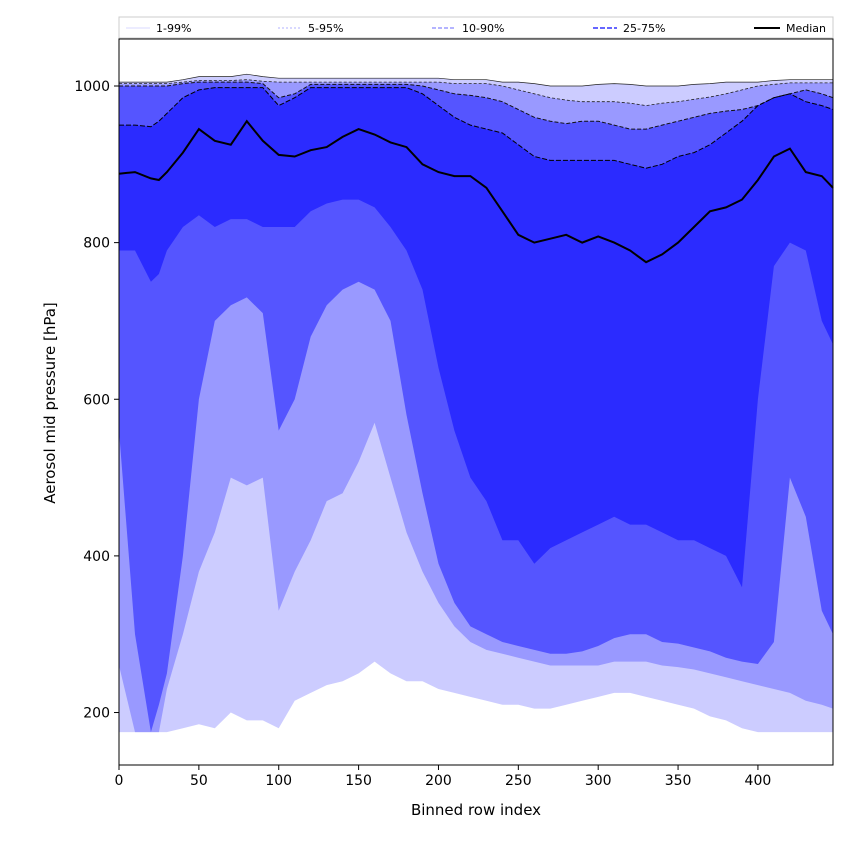 The width and height of the screenshot is (850, 854). What do you see at coordinates (758, 781) in the screenshot?
I see `x-tick-label: 400` at bounding box center [758, 781].